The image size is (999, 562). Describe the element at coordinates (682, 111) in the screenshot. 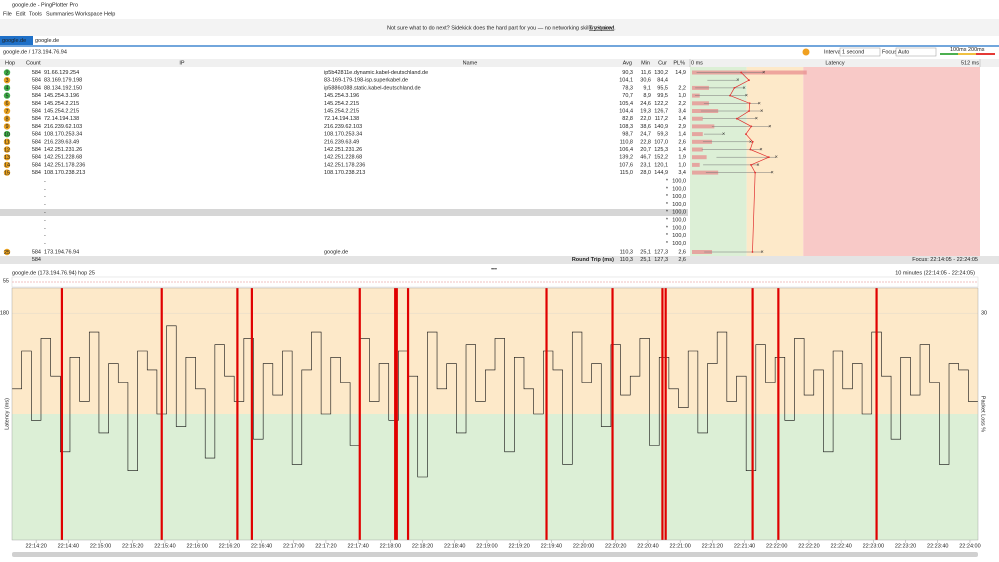

I see `pl: 3,4` at that location.